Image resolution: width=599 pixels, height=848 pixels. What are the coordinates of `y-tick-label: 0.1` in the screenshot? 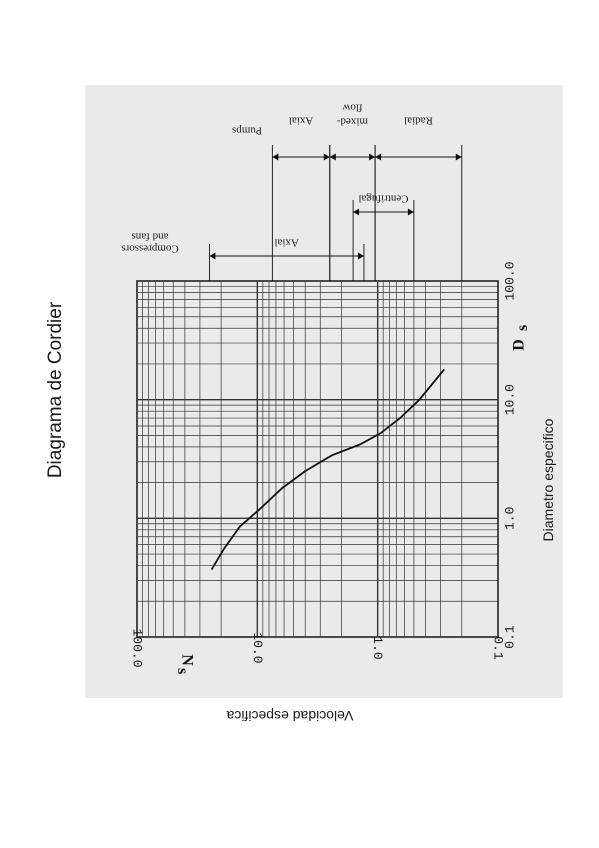 It's located at (498, 648).